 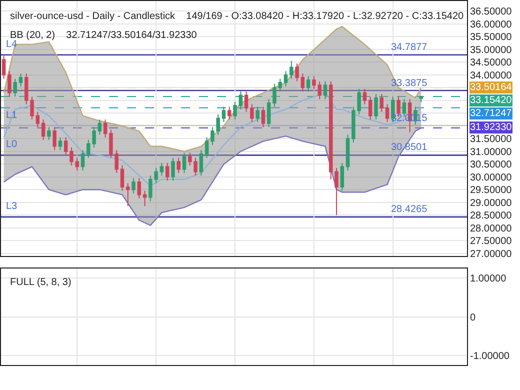 I want to click on text: BB (20, 2) 32.71247/33.50164/31.92330, so click(x=104, y=35).